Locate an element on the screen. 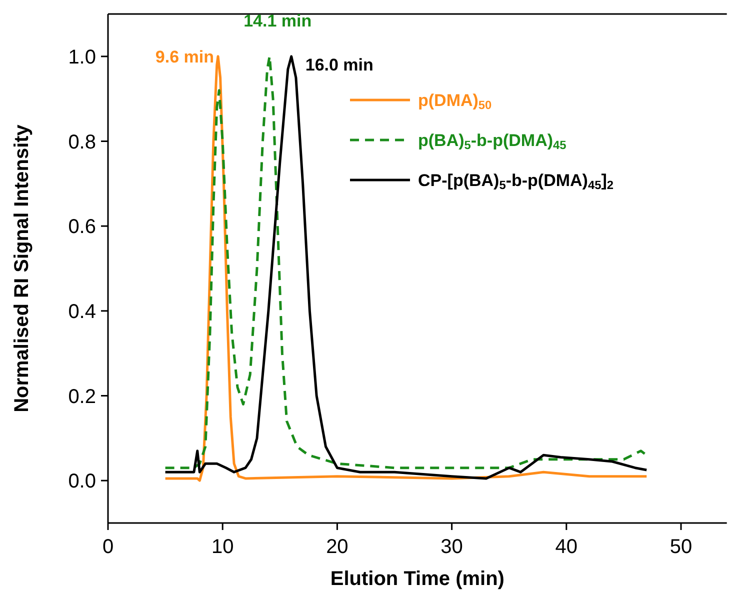  legend-label: CP-[p(BA)$_{5}$-b-p(DMA)$_{45}$]$_{2}$ is located at coordinates (516, 181).